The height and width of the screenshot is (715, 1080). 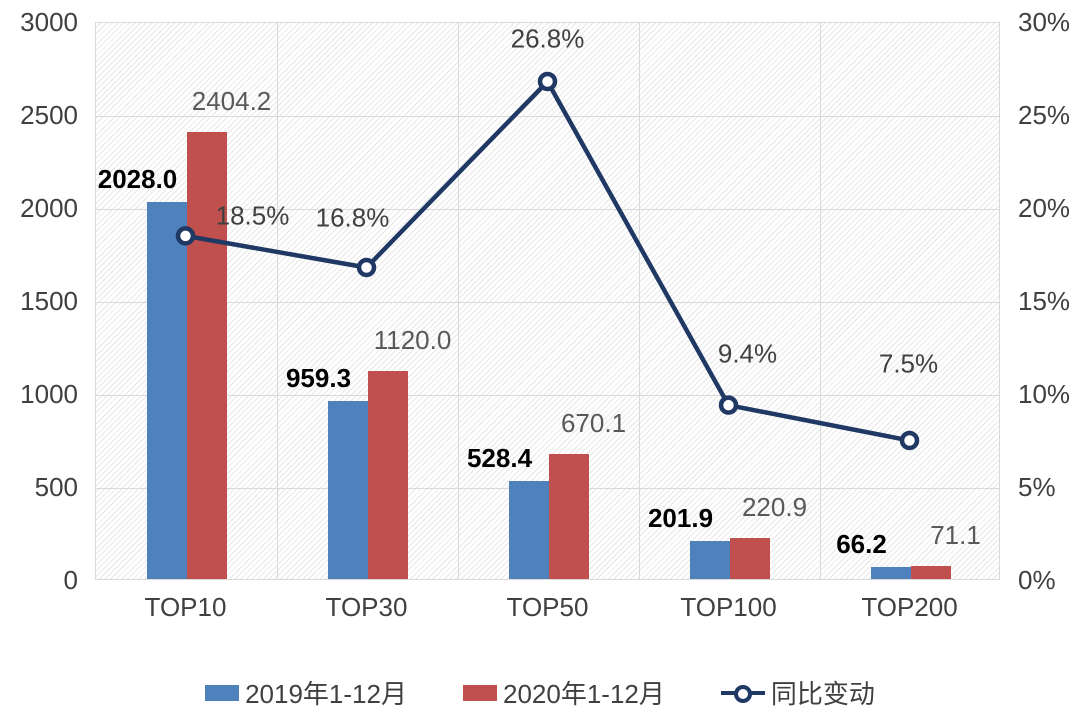 I want to click on right-axis-tick-30%: 30%, so click(x=1044, y=22).